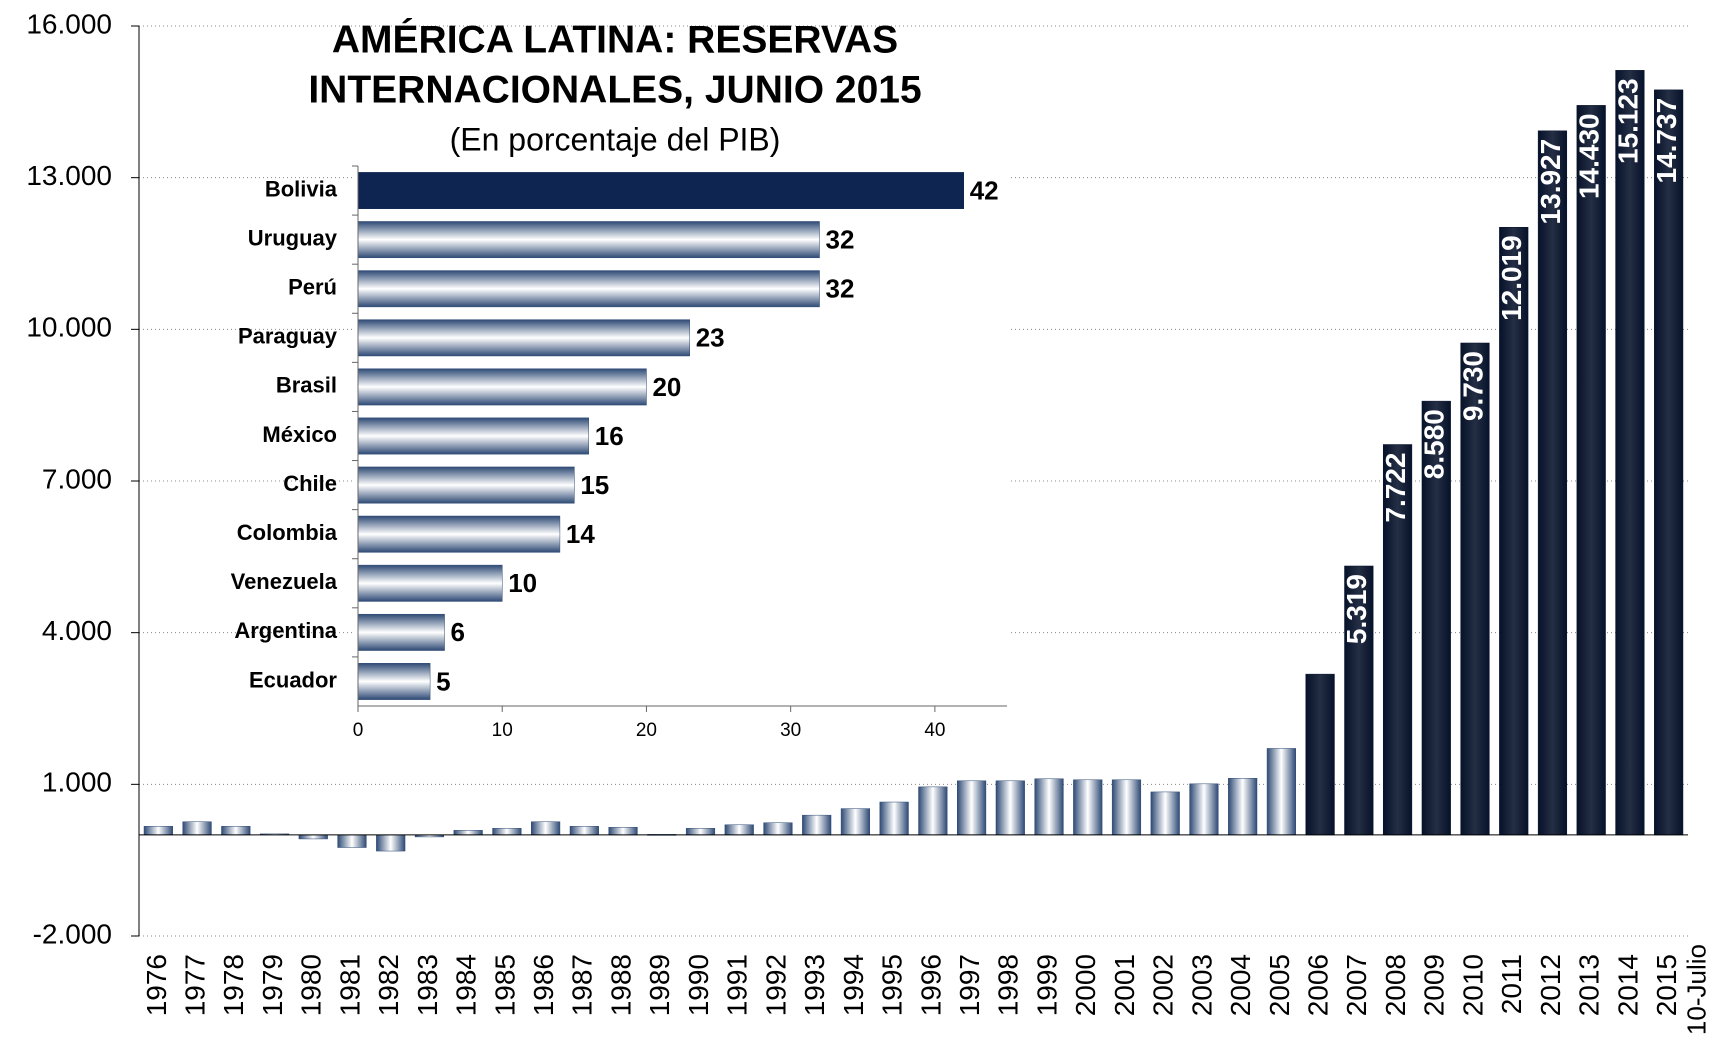 The width and height of the screenshot is (1713, 1053). What do you see at coordinates (580, 534) in the screenshot?
I see `data-label: 14` at bounding box center [580, 534].